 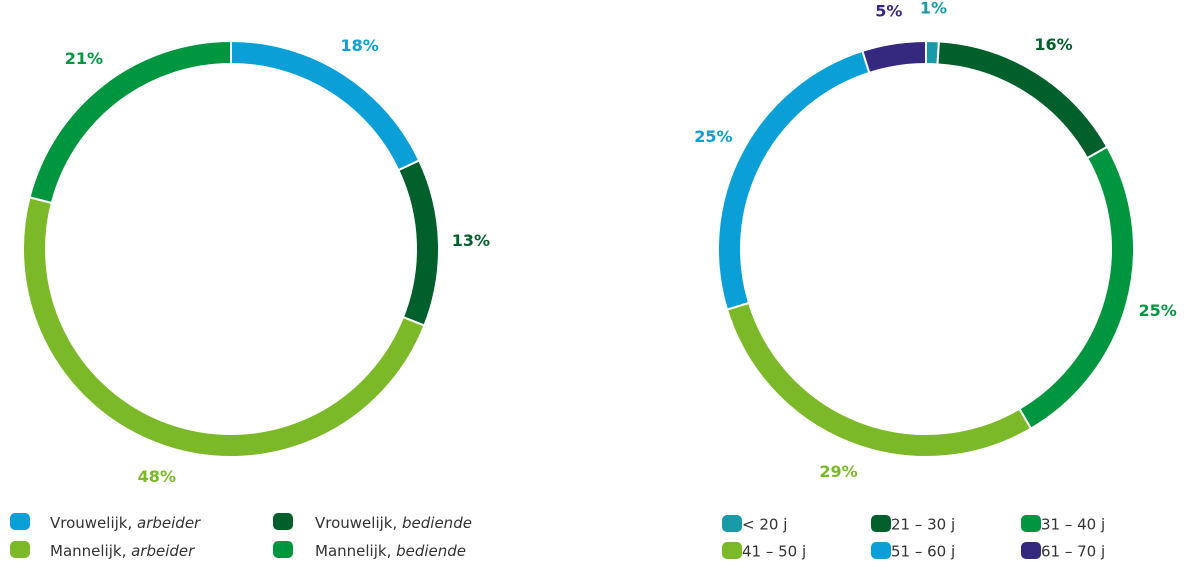 What do you see at coordinates (390, 551) in the screenshot?
I see `legend-label: Mannelijk, bediende` at bounding box center [390, 551].